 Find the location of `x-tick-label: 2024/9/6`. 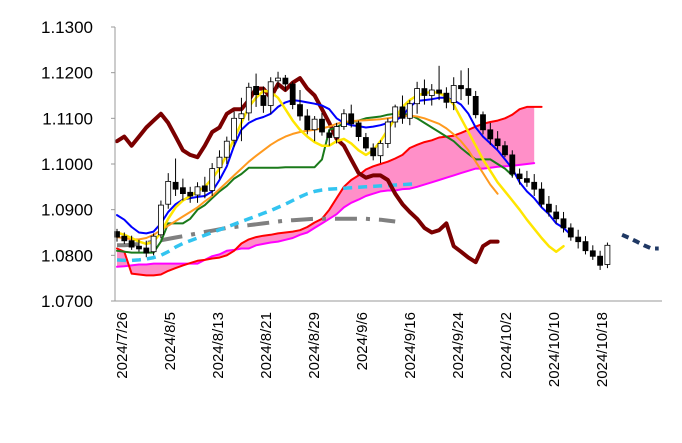

x-tick-label: 2024/9/6 is located at coordinates (362, 341).